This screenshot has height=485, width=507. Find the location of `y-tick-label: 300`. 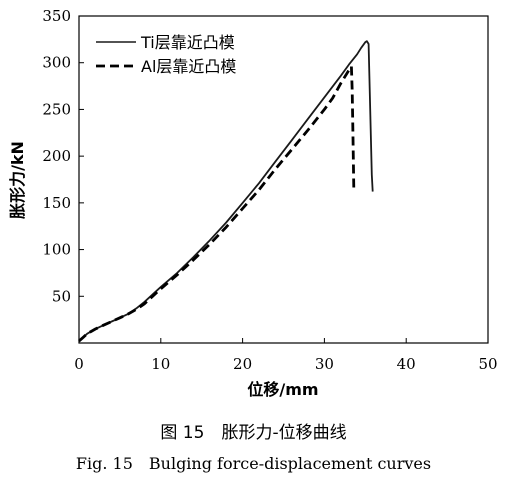

y-tick-label: 300 is located at coordinates (56, 63).